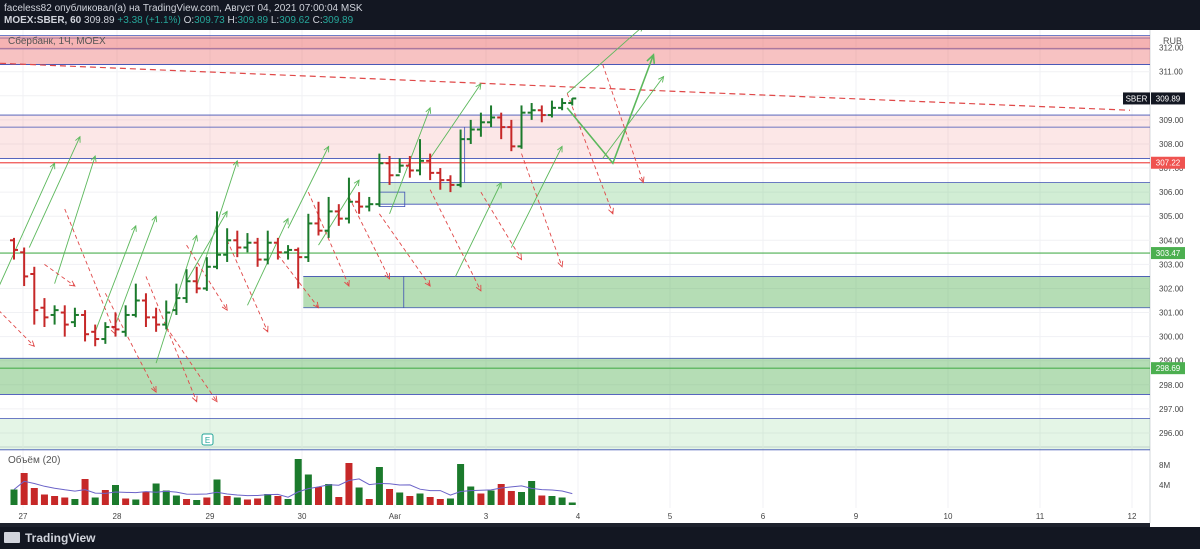  Describe the element at coordinates (209, 20) in the screenshot. I see `open-value: 309.73` at that location.